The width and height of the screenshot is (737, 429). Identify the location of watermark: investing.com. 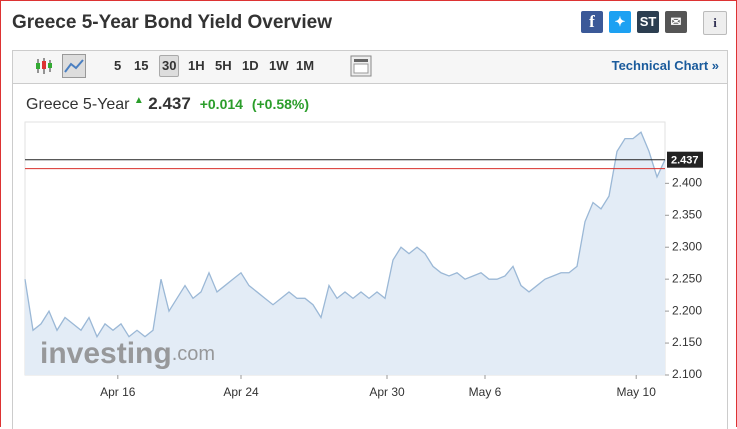
(127, 353).